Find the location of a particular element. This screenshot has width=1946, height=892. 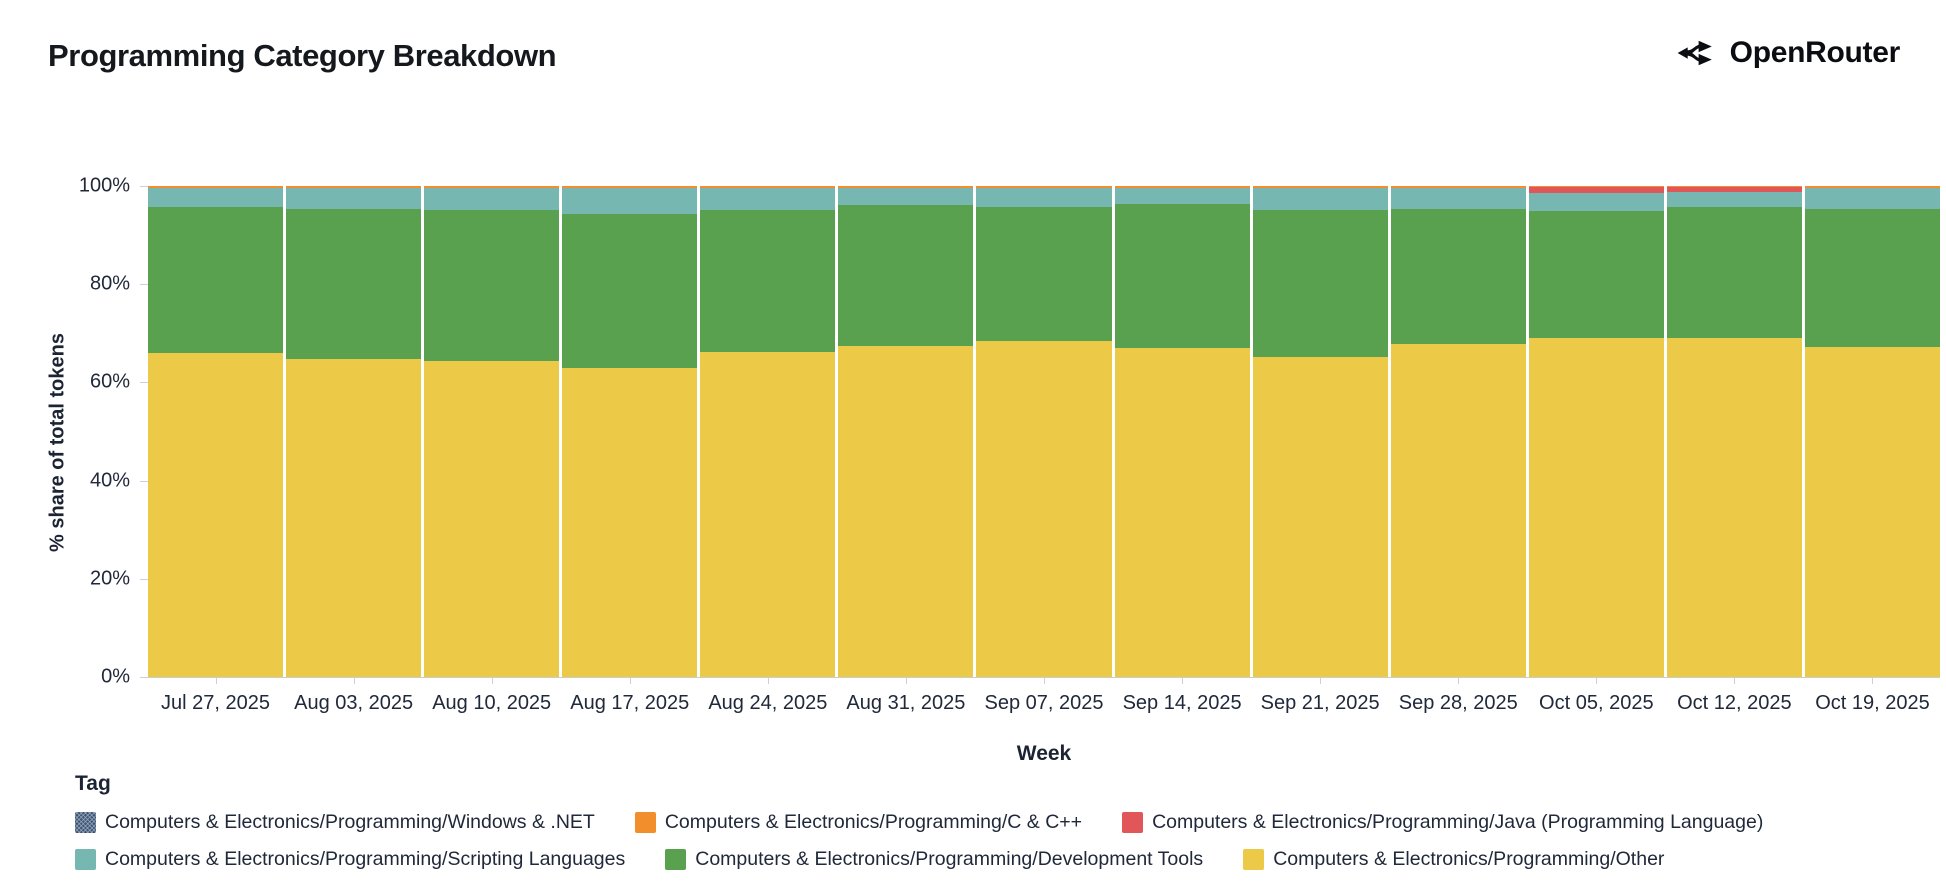

x-tick-label: Aug 17, 2025 is located at coordinates (629, 696).